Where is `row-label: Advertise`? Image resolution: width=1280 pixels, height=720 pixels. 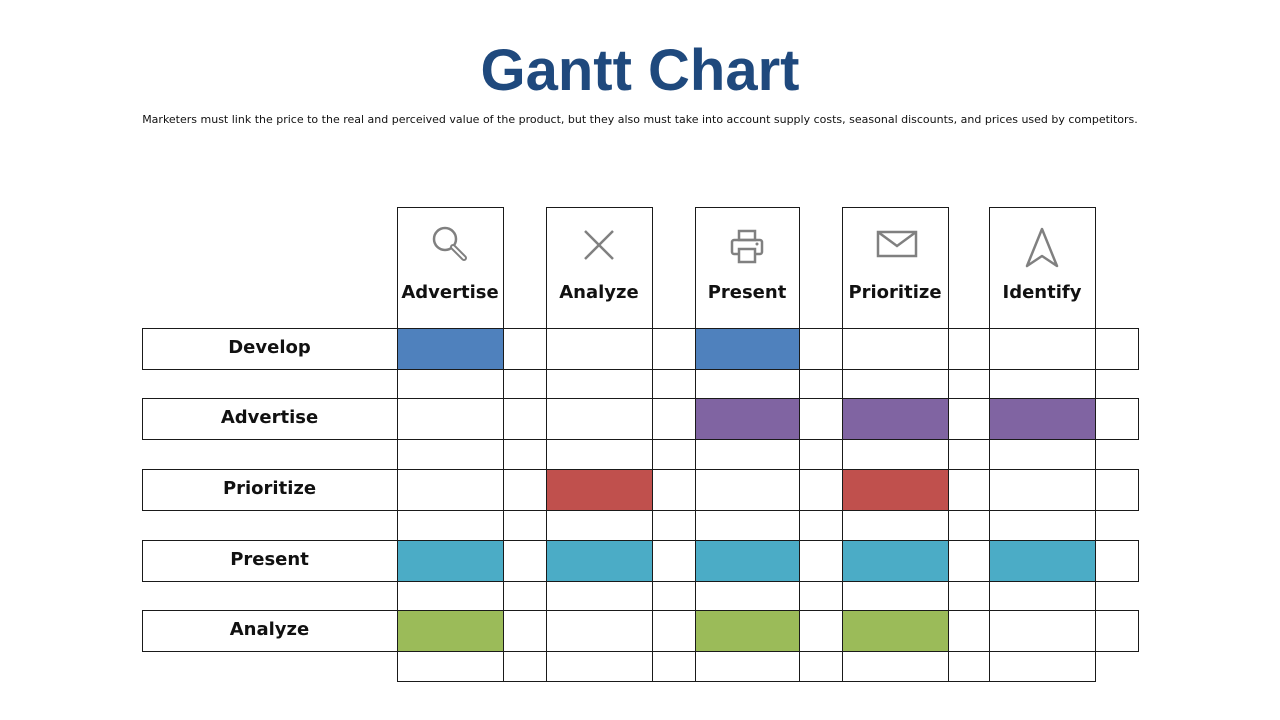
row-label: Advertise is located at coordinates (269, 417).